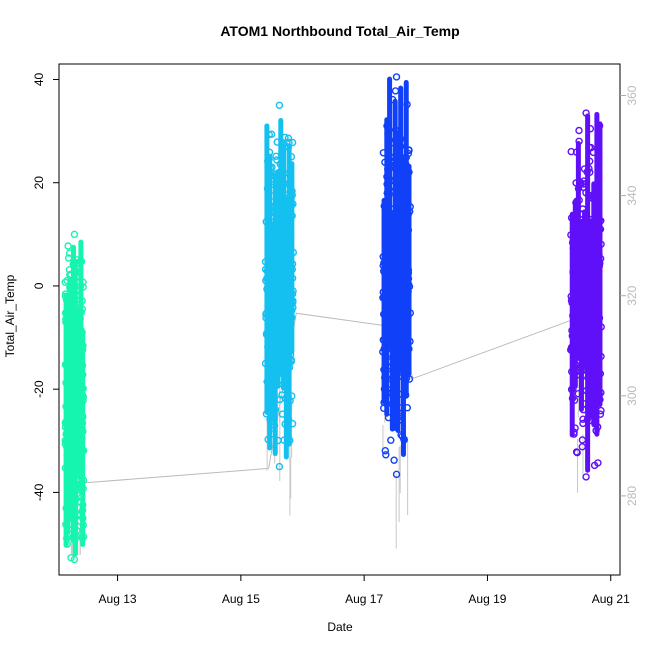 Image resolution: width=650 pixels, height=650 pixels. What do you see at coordinates (39, 492) in the screenshot?
I see `y-tick-label: -40` at bounding box center [39, 492].